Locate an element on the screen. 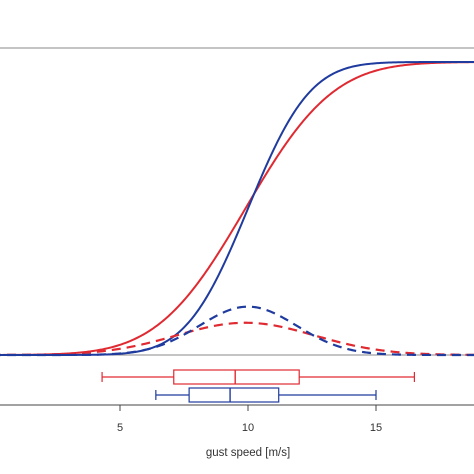 The width and height of the screenshot is (474, 474). red-boxplot is located at coordinates (258, 377).